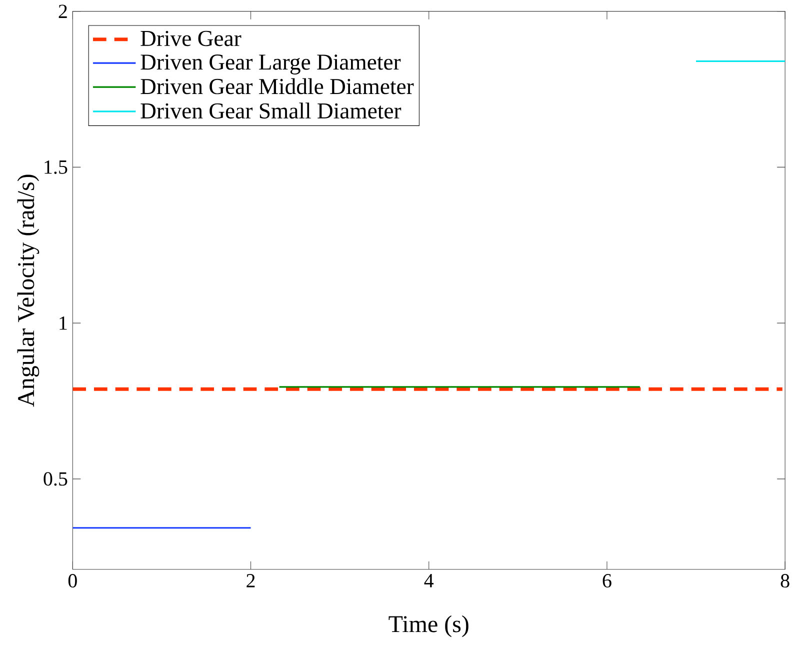 This screenshot has width=798, height=670. I want to click on x-tick-label: 0, so click(72, 581).